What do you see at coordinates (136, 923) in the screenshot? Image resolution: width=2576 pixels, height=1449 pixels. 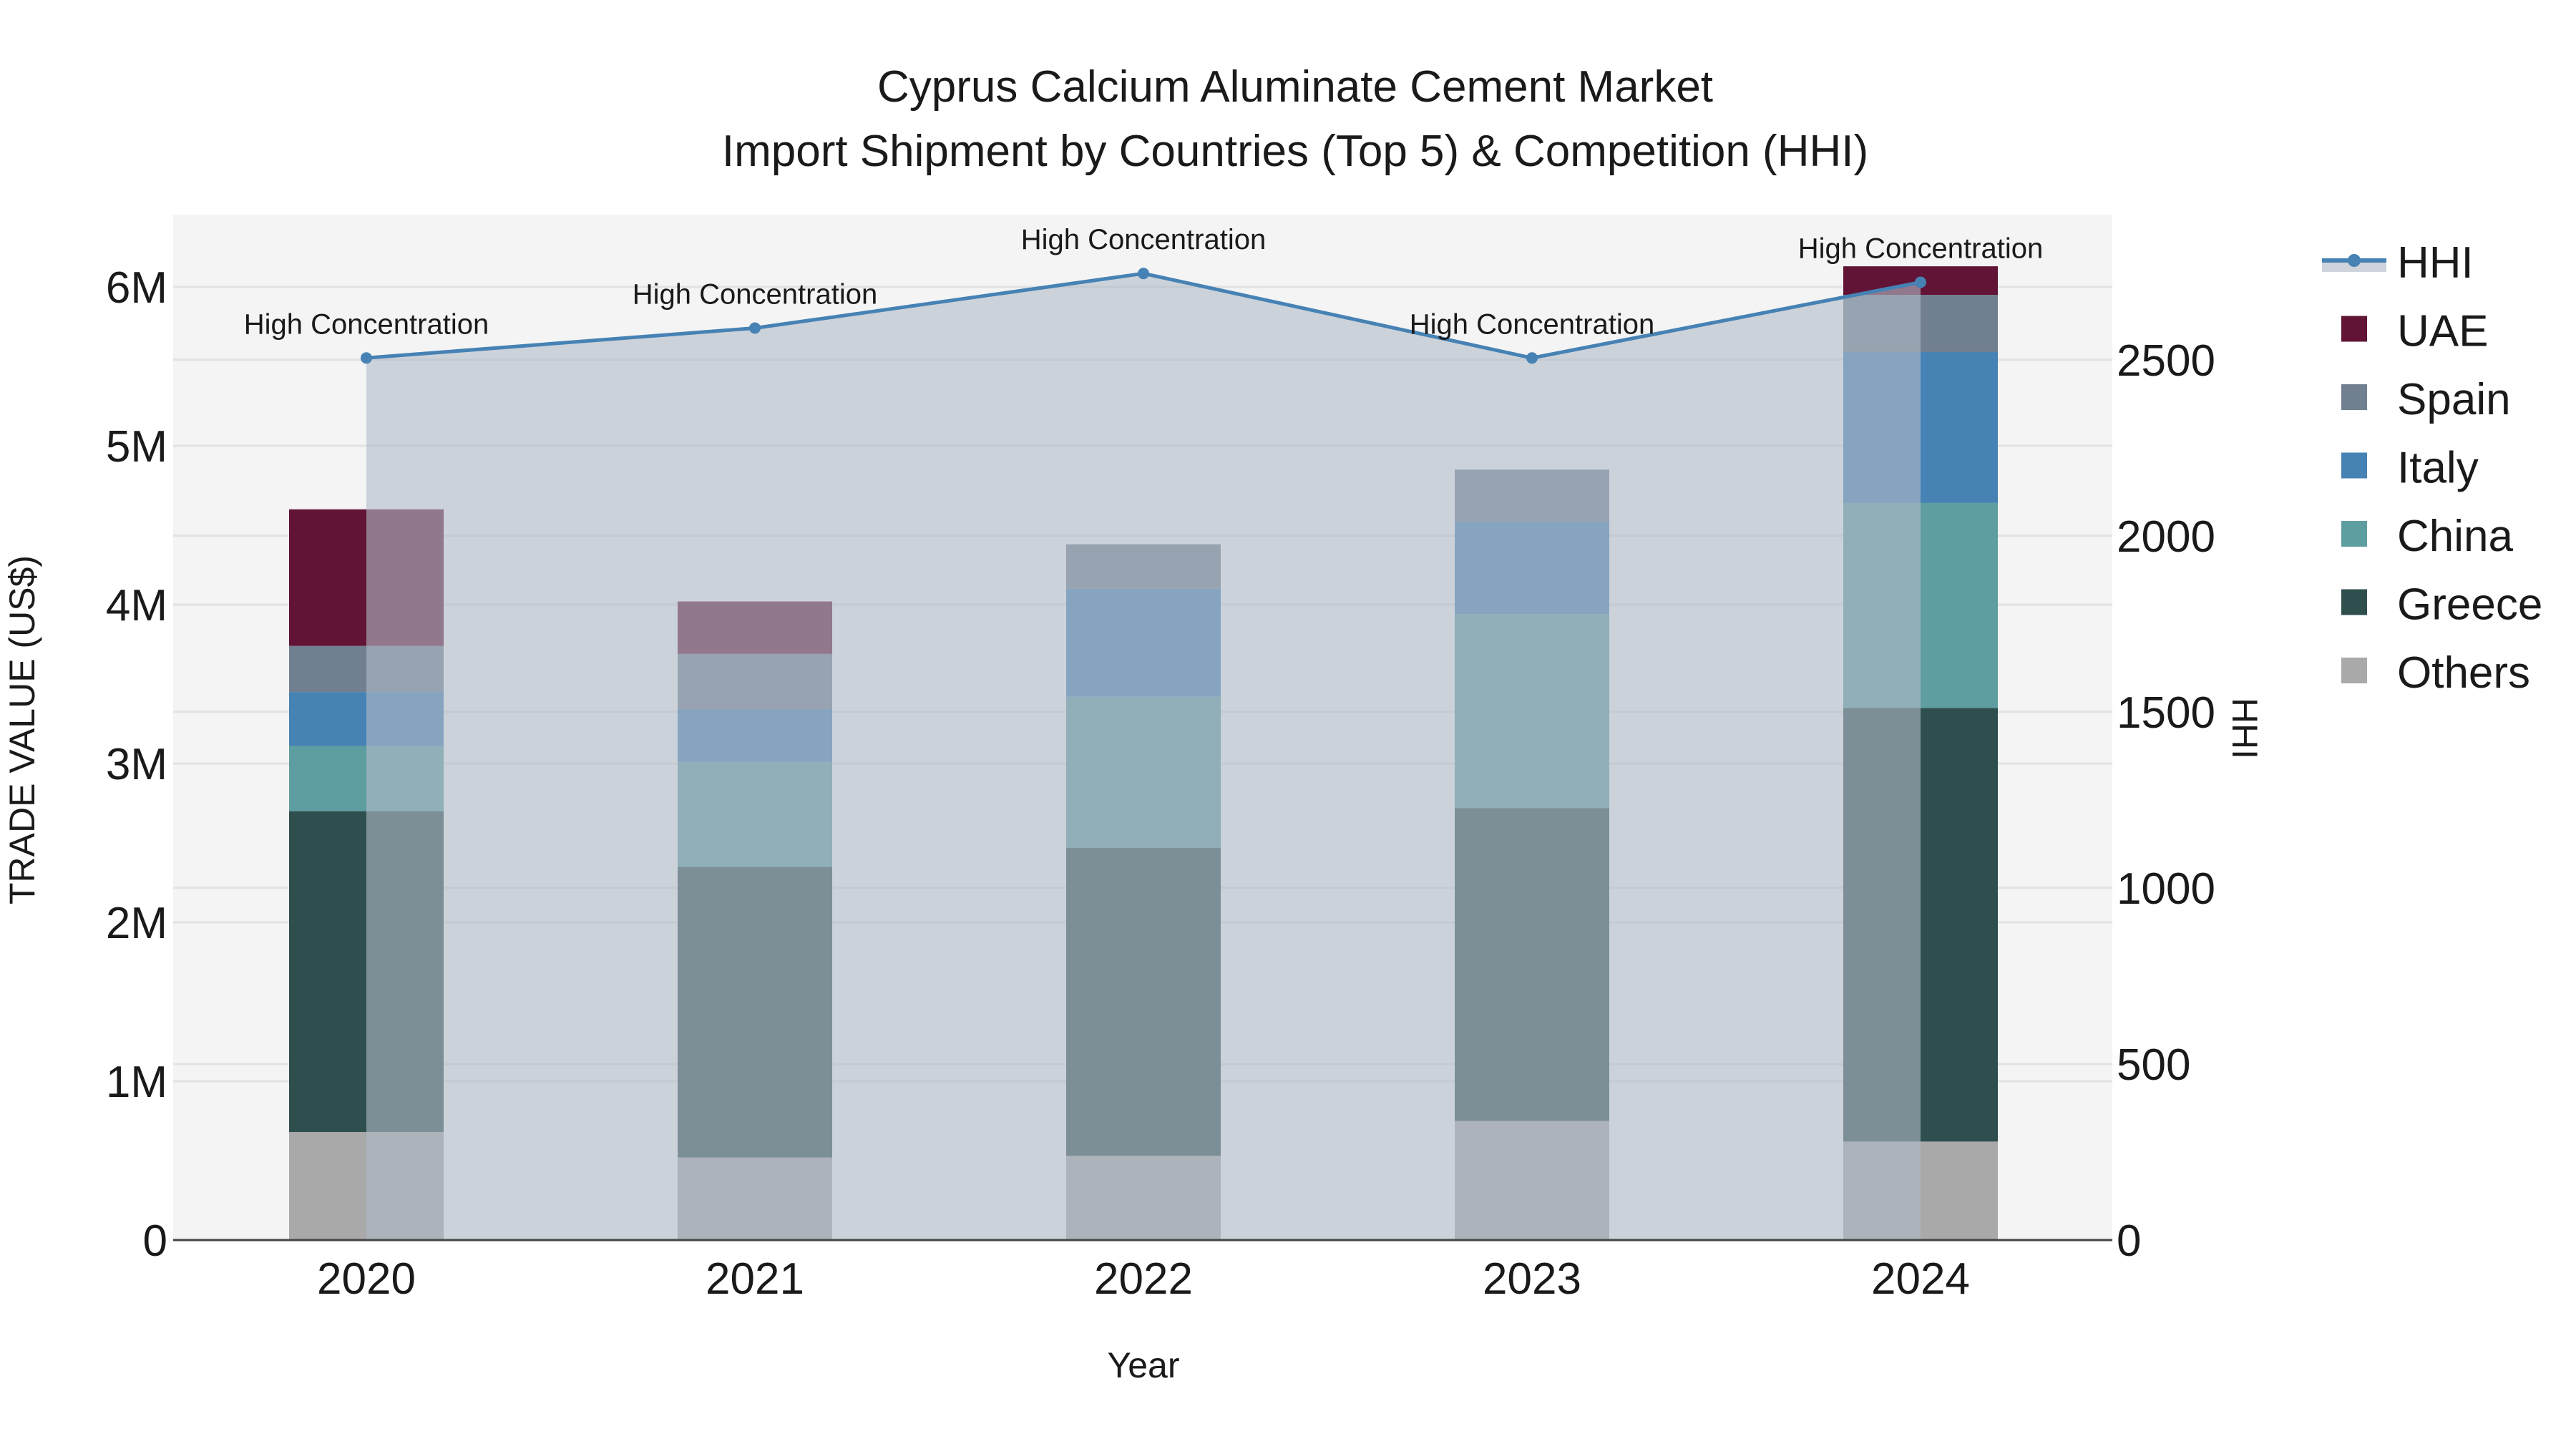 I see `y-left-tick-label: 2M` at bounding box center [136, 923].